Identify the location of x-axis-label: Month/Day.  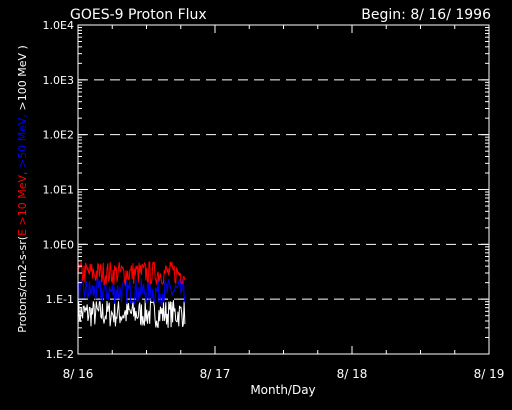
(282, 390).